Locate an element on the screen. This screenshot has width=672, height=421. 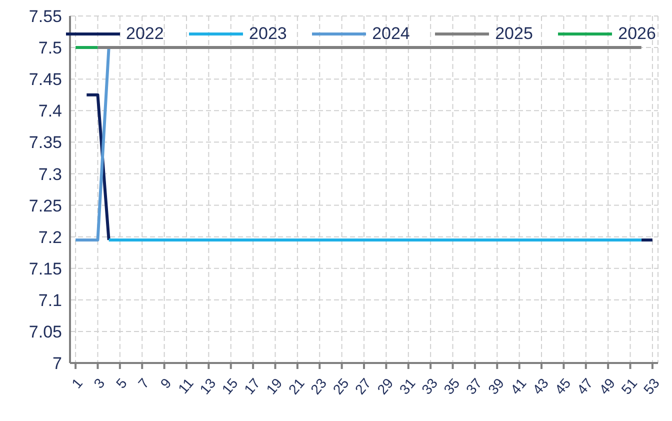
legend-label: 2025 is located at coordinates (514, 34).